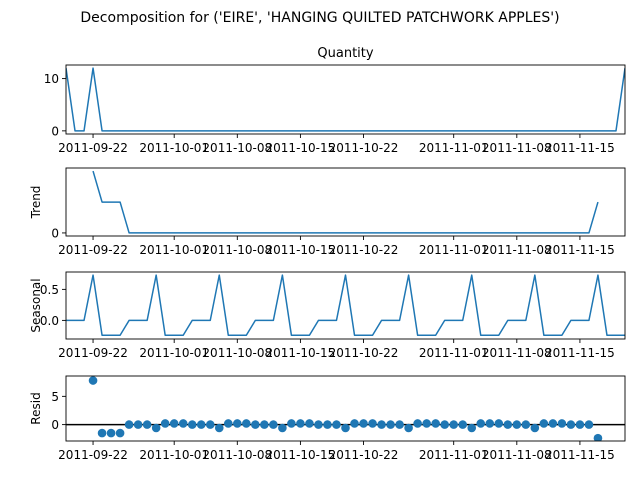 The height and width of the screenshot is (480, 640). Describe the element at coordinates (345, 53) in the screenshot. I see `subplot-title: Quantity` at that location.